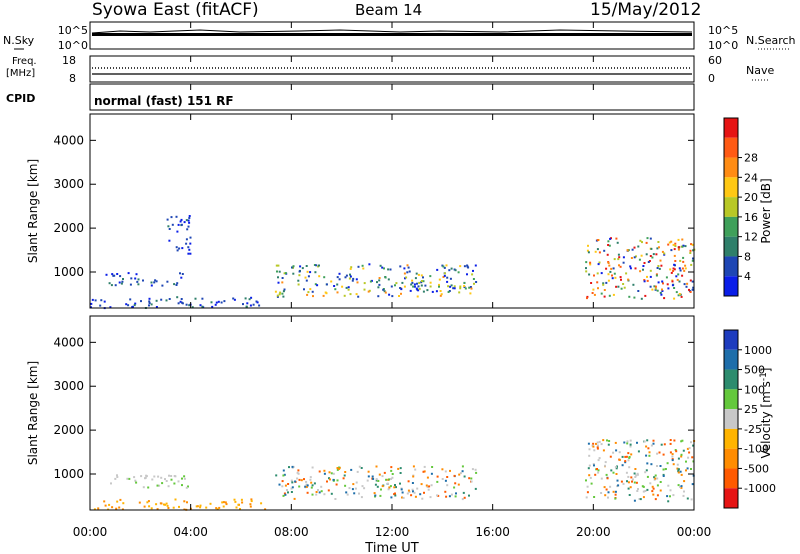 The image size is (800, 554). What do you see at coordinates (33, 413) in the screenshot?
I see `velocity-y-label: Slant Range [km]` at bounding box center [33, 413].